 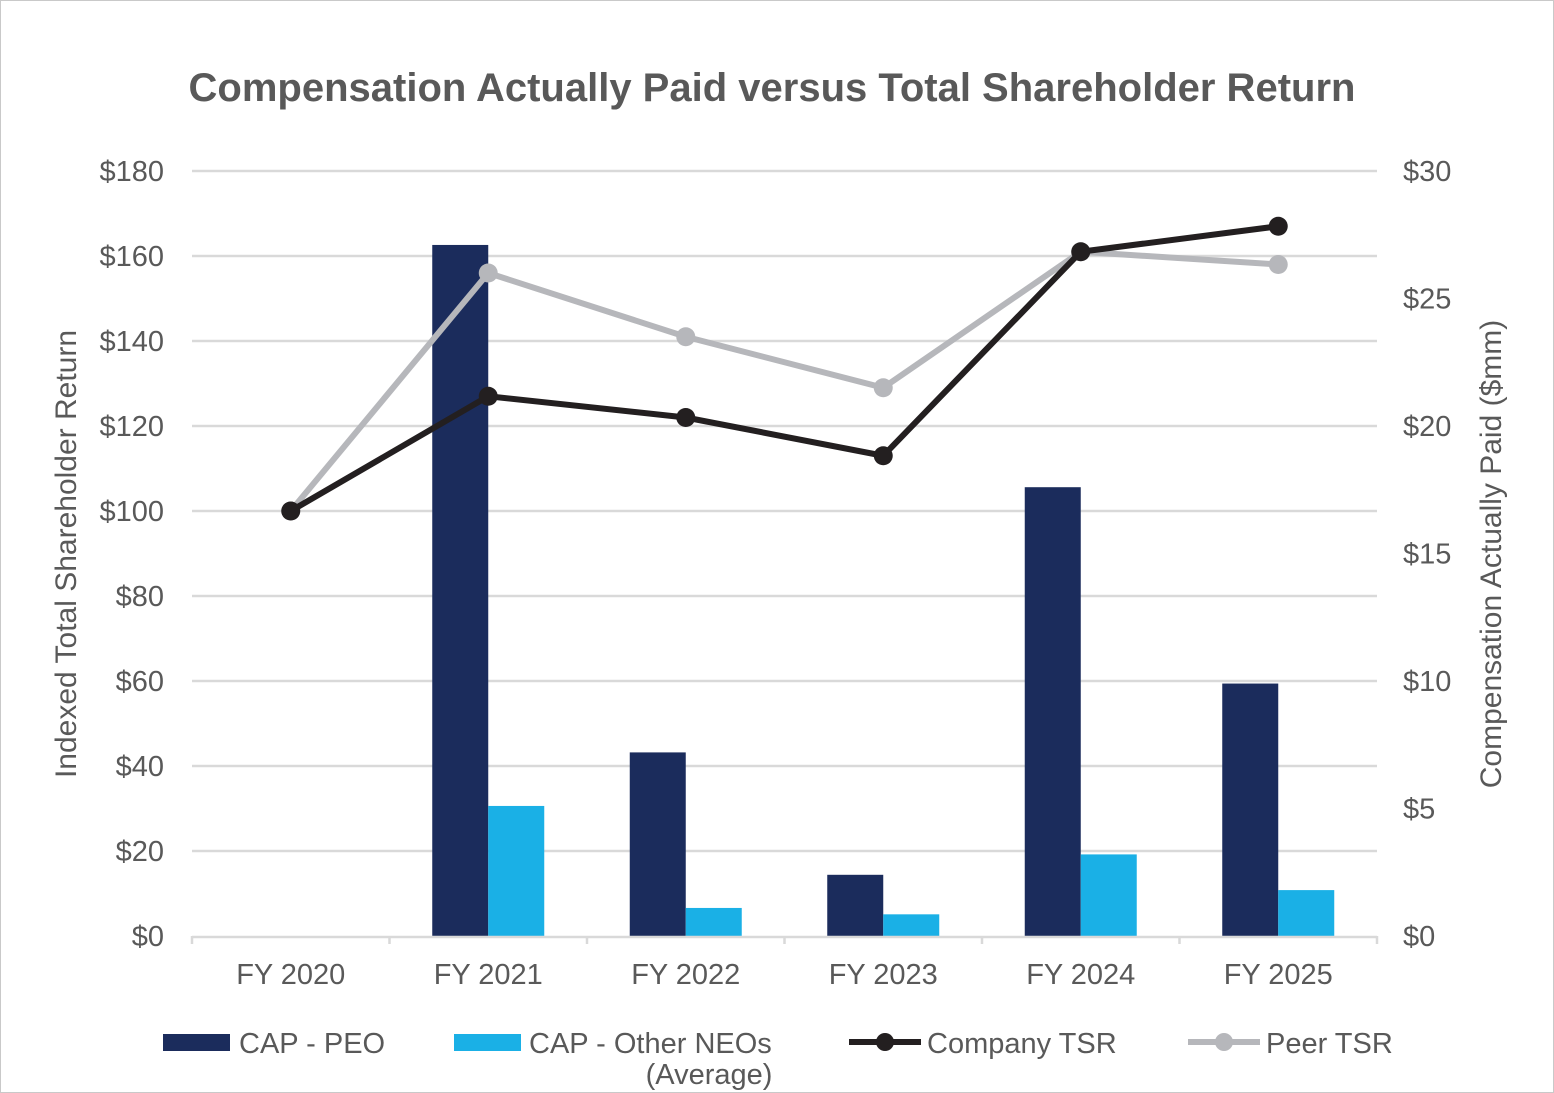 I want to click on x-tick-label: FY 2023, so click(x=883, y=975).